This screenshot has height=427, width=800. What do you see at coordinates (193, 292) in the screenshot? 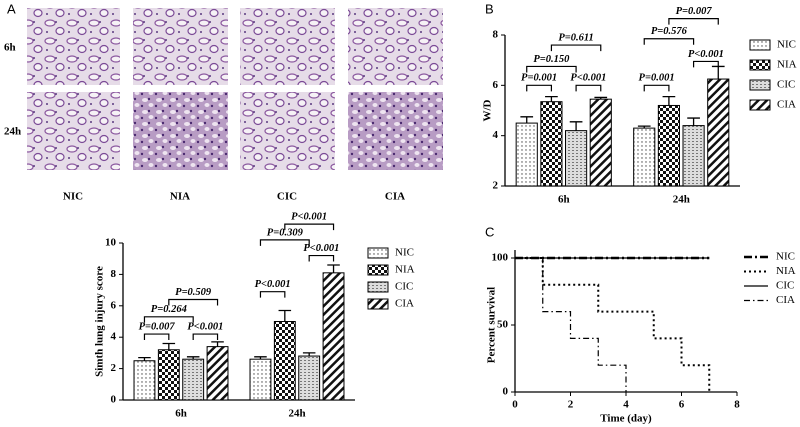
I see `p-value-annotation: P=0.509` at bounding box center [193, 292].